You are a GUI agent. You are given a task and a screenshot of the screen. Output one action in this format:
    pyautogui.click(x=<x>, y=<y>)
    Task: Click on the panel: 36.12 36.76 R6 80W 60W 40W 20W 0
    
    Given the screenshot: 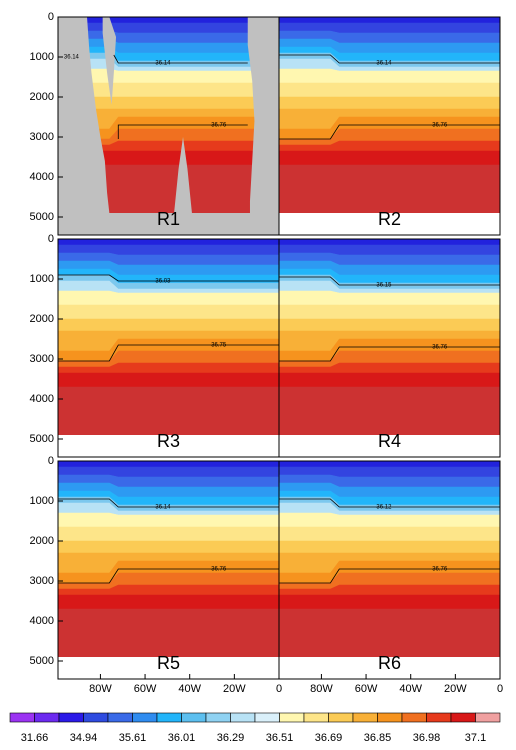 What is the action you would take?
    pyautogui.click(x=390, y=577)
    